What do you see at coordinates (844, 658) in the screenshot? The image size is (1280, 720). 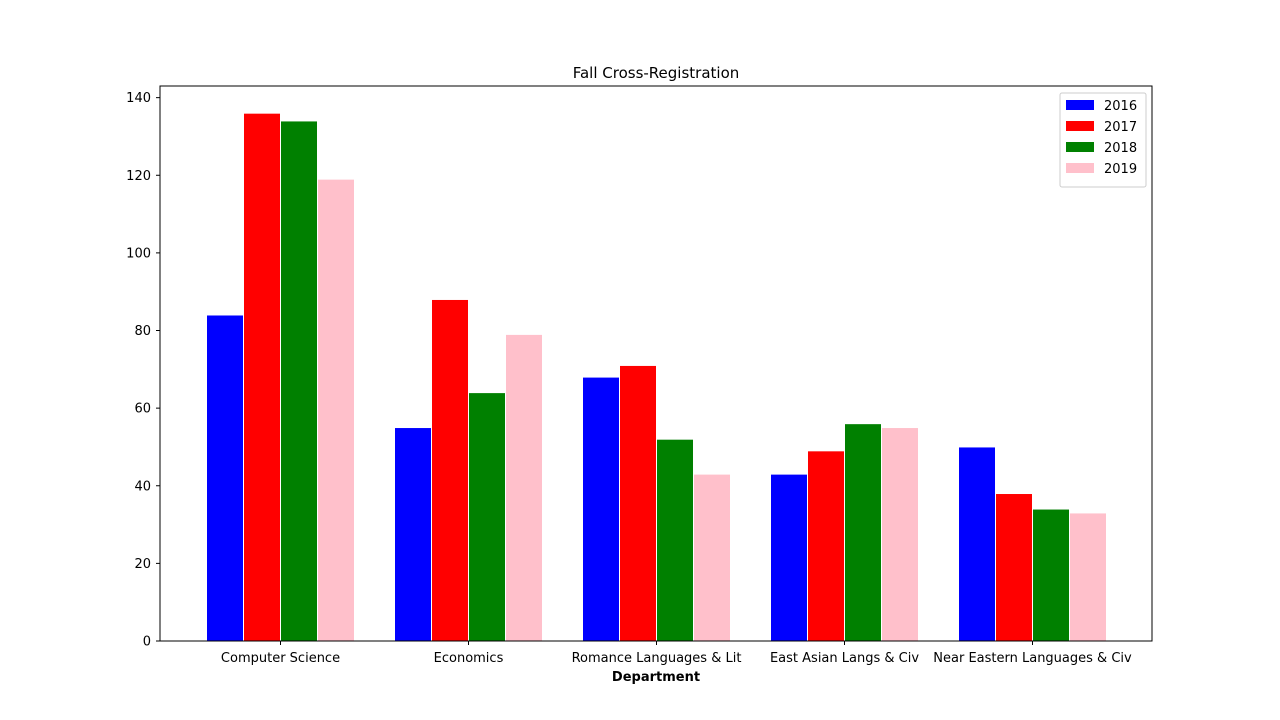 I see `x-tick-label: East Asian Langs & Civ` at bounding box center [844, 658].